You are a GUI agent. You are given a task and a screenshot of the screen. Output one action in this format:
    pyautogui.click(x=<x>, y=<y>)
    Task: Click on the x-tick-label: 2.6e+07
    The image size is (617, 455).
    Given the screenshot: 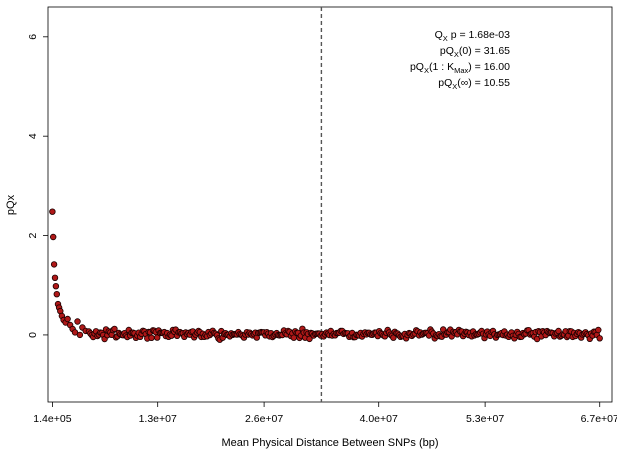 What is the action you would take?
    pyautogui.click(x=264, y=419)
    